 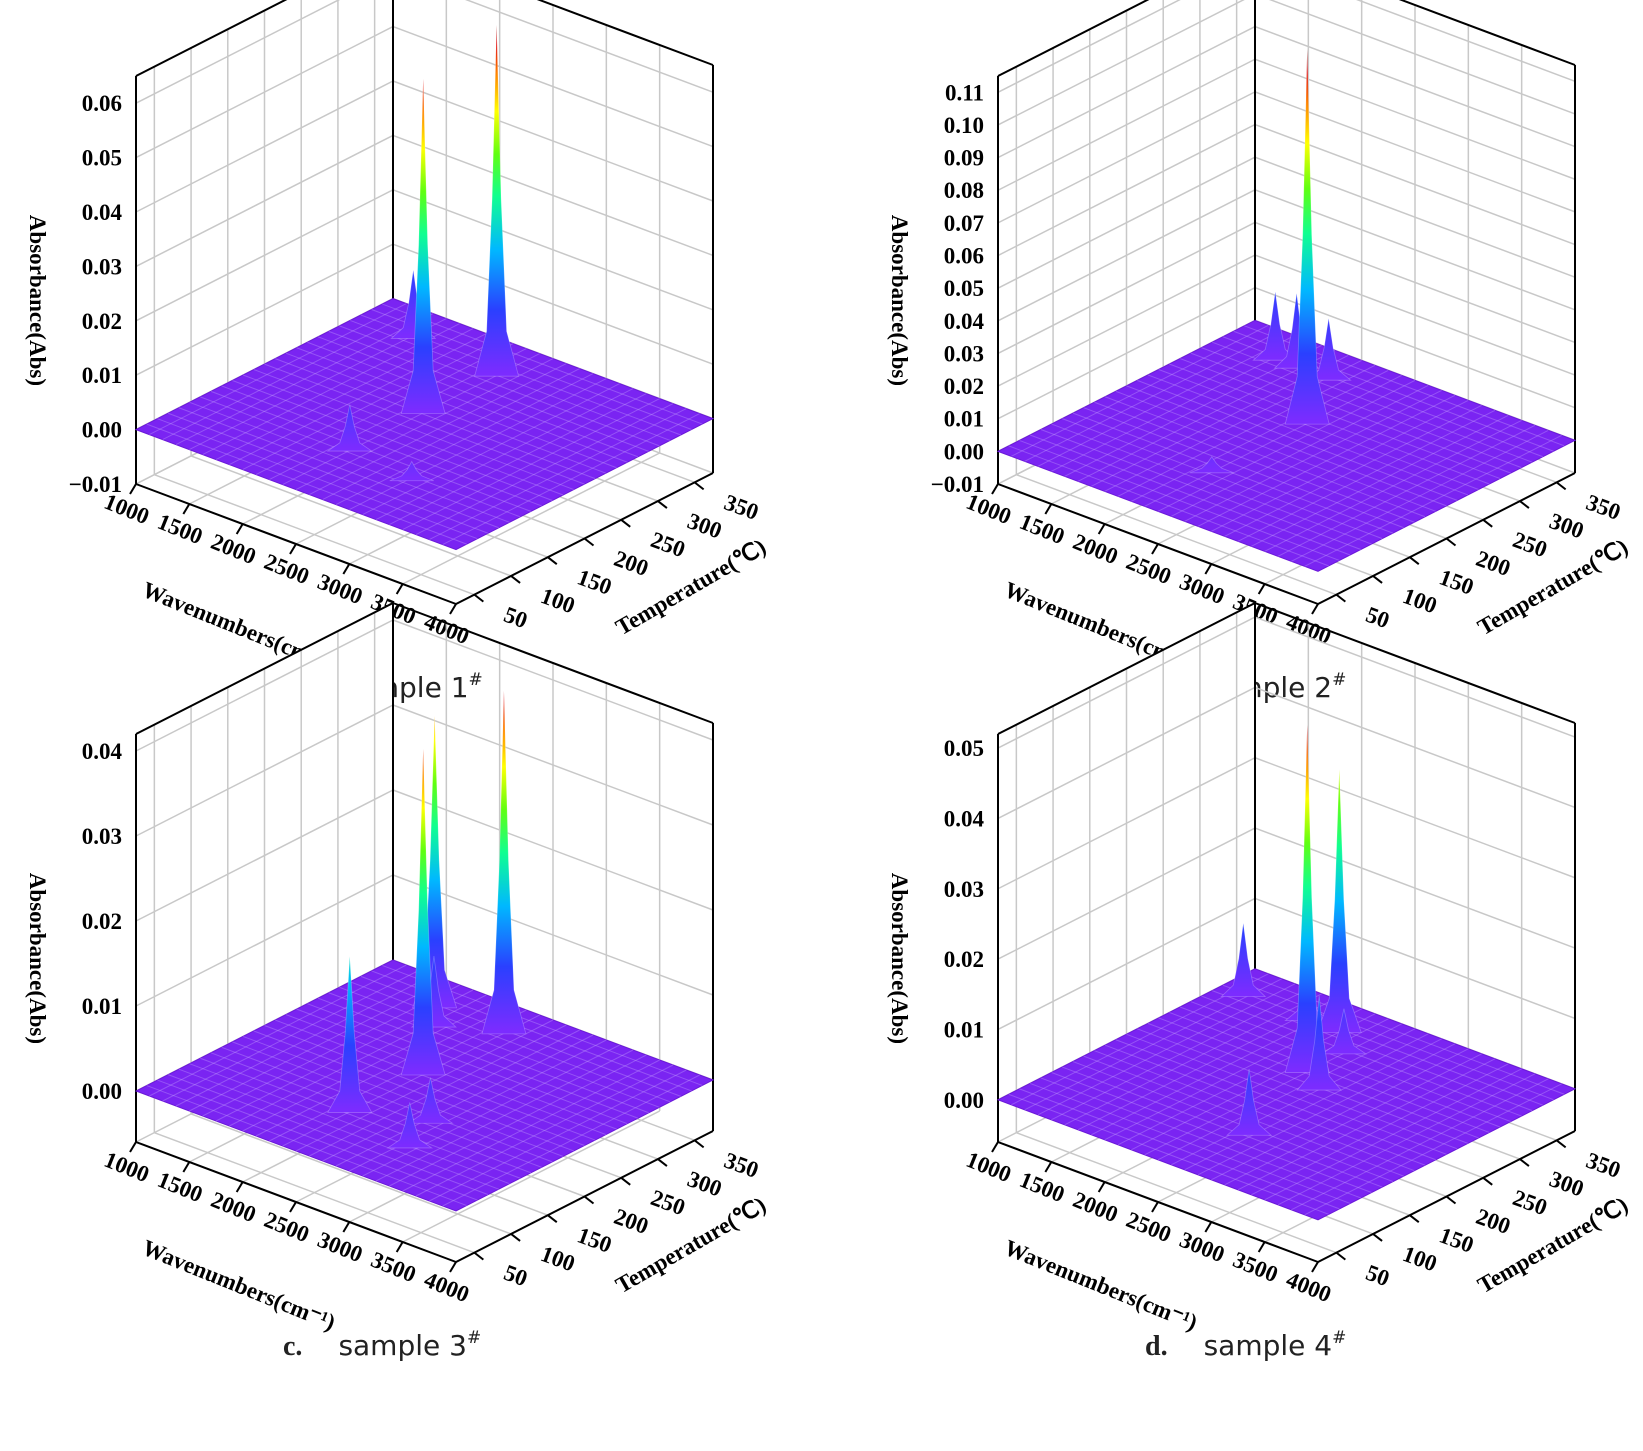 What do you see at coordinates (1552, 587) in the screenshot?
I see `y-axis-title: Temperature(℃)` at bounding box center [1552, 587].